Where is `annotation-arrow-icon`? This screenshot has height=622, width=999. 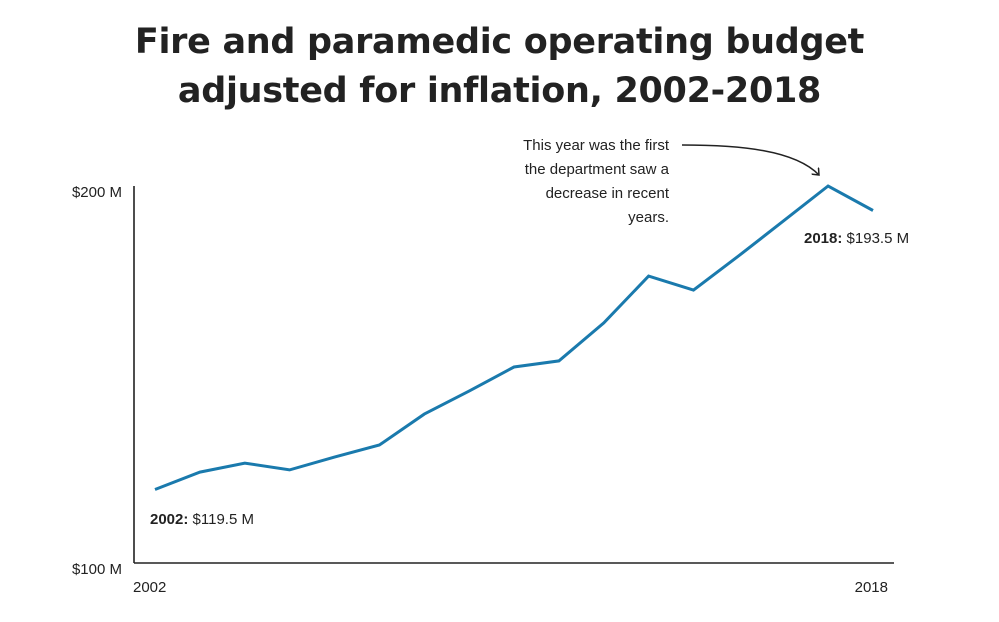 annotation-arrow-icon is located at coordinates (750, 159).